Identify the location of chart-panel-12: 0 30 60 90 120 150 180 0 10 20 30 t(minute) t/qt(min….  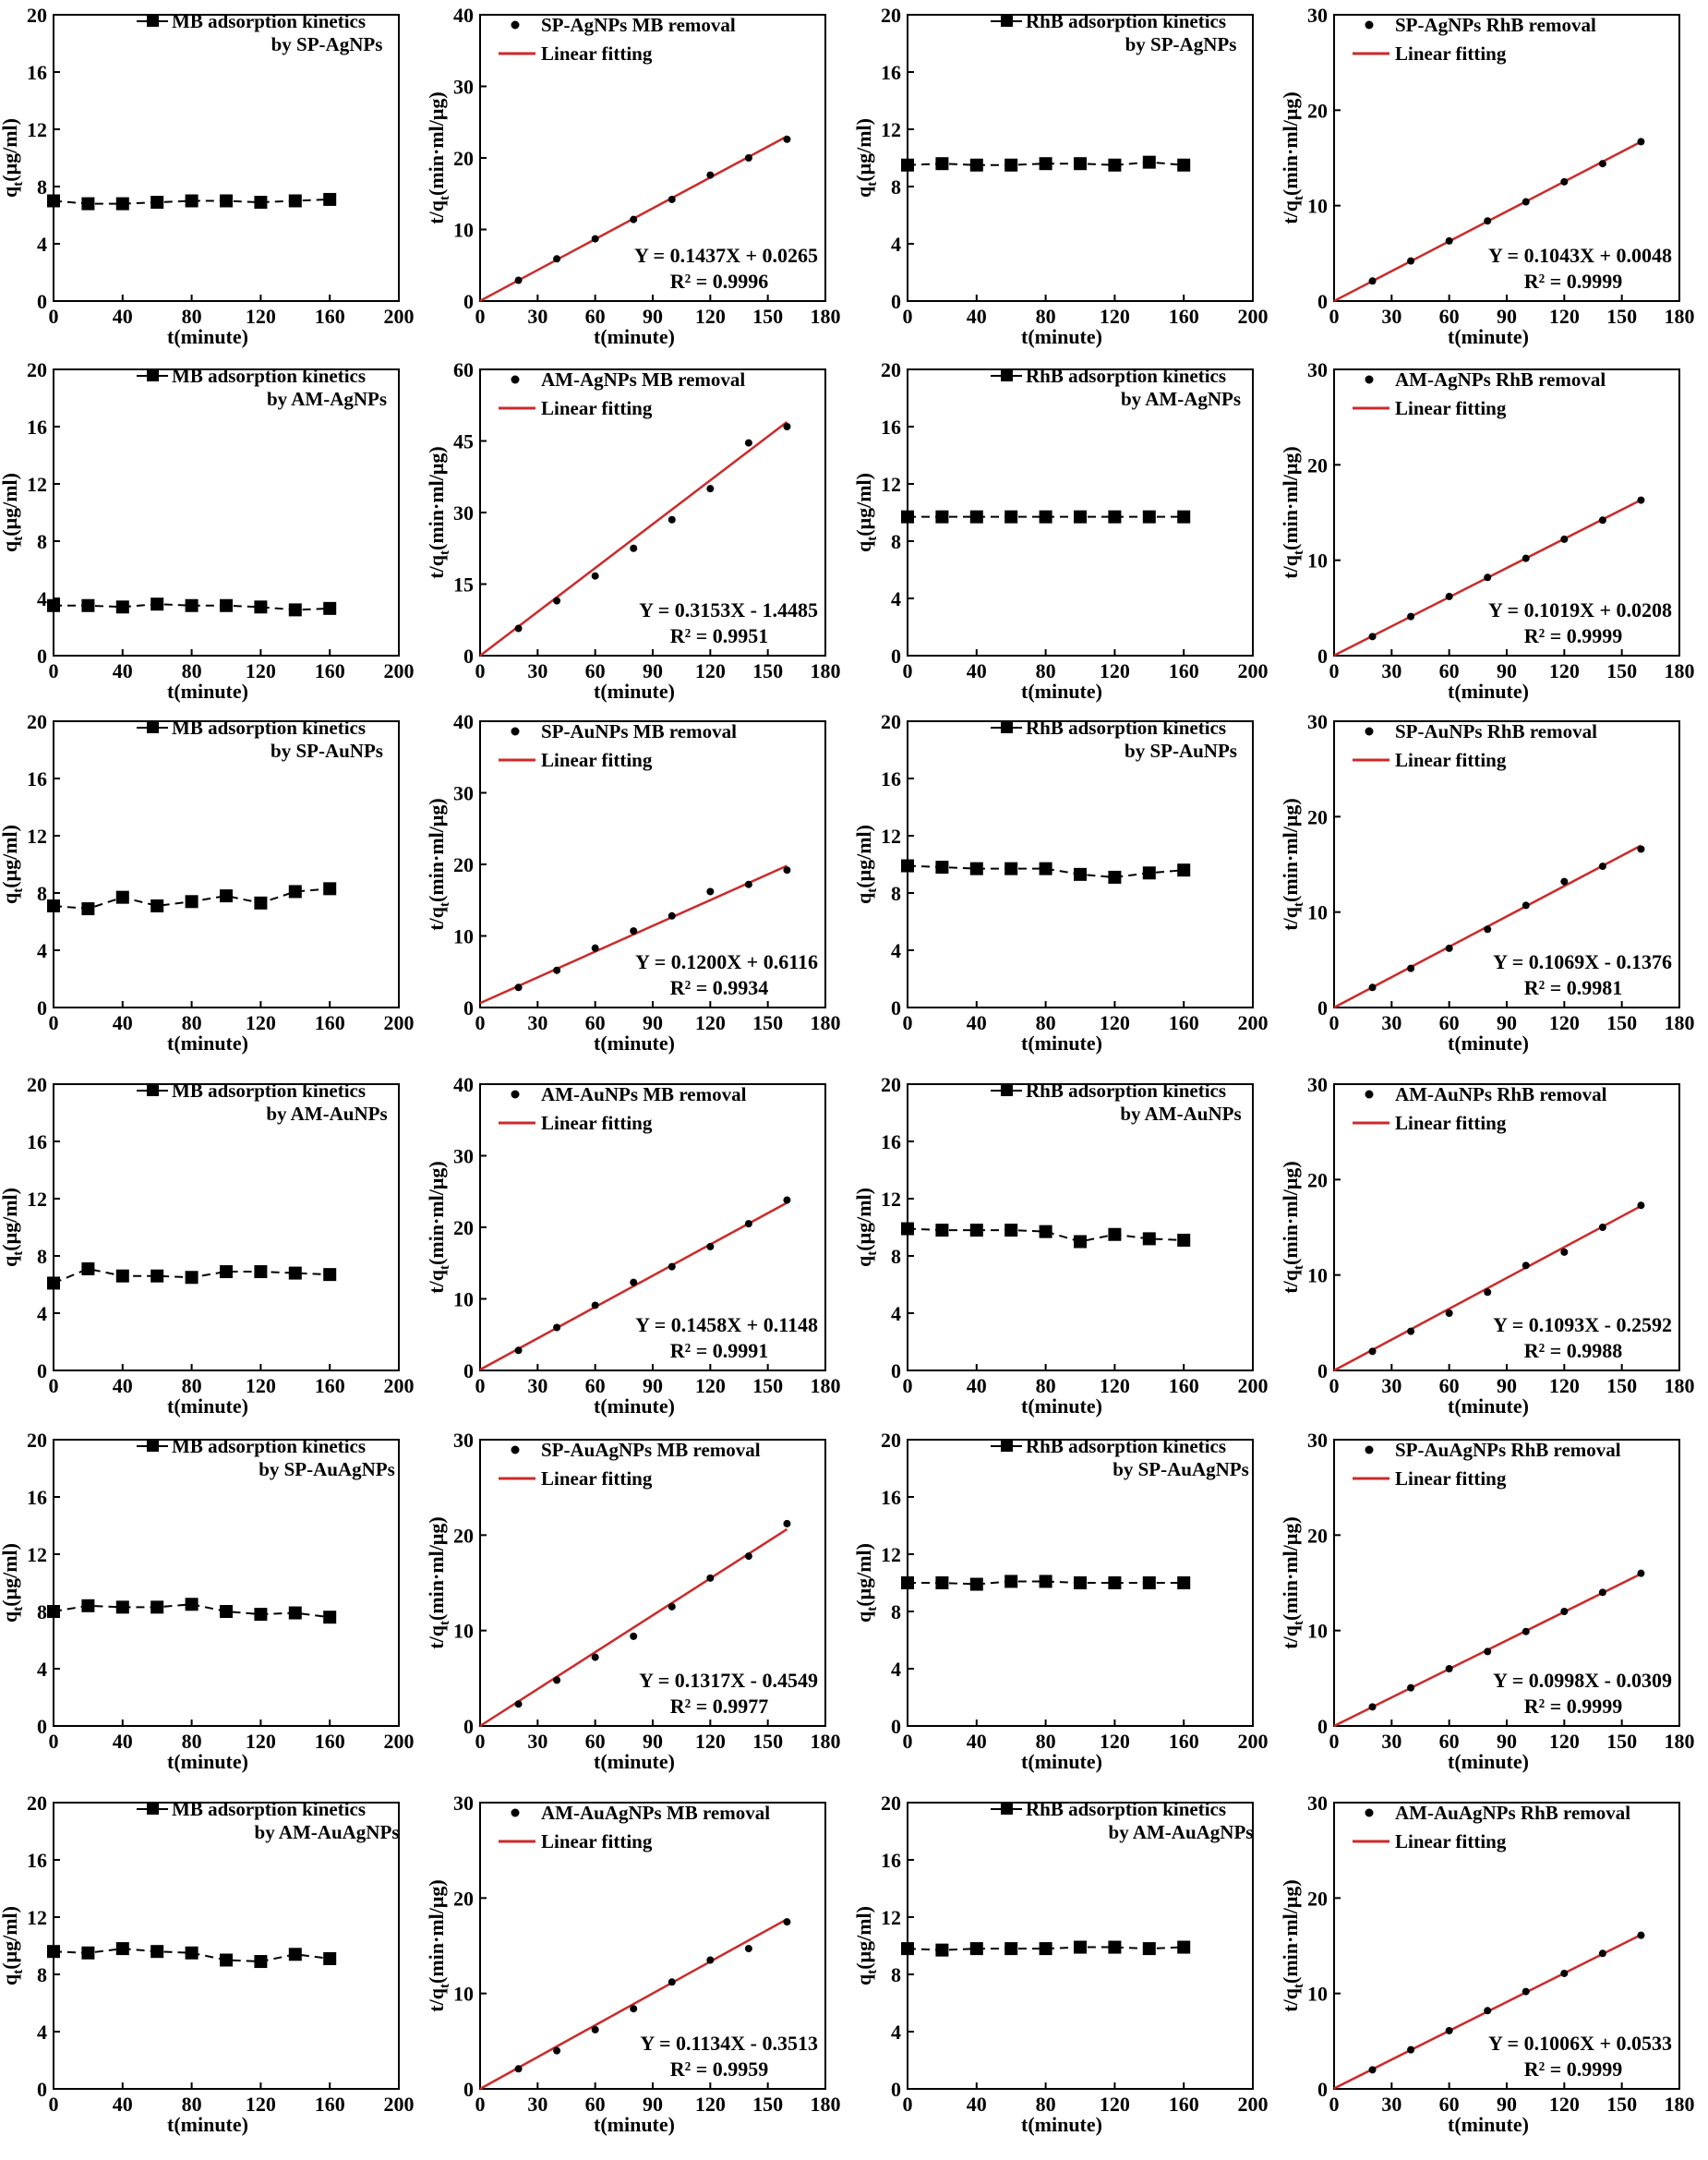
(1493, 885).